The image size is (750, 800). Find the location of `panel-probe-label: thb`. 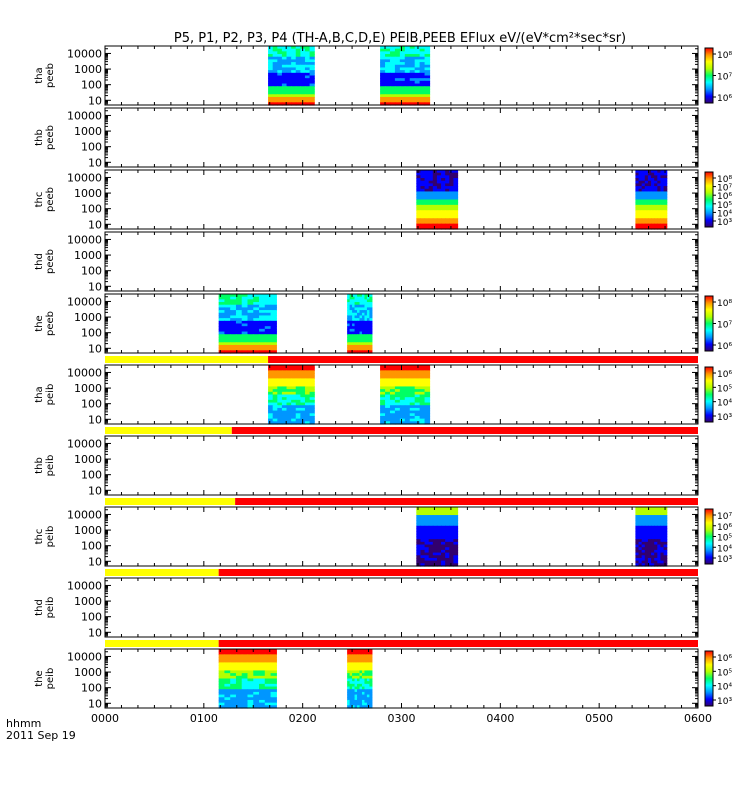

panel-probe-label: thb is located at coordinates (39, 137).